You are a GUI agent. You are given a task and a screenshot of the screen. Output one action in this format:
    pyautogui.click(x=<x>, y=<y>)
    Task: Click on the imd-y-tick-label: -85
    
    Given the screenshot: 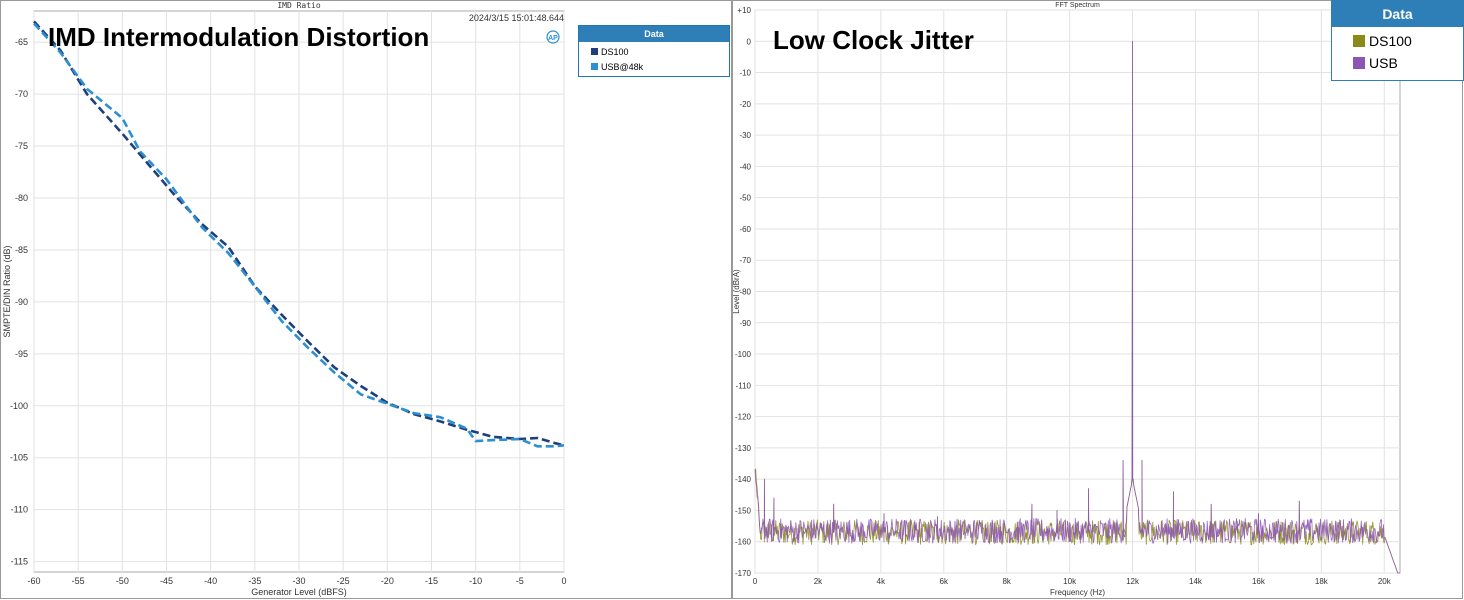 What is the action you would take?
    pyautogui.click(x=21, y=250)
    